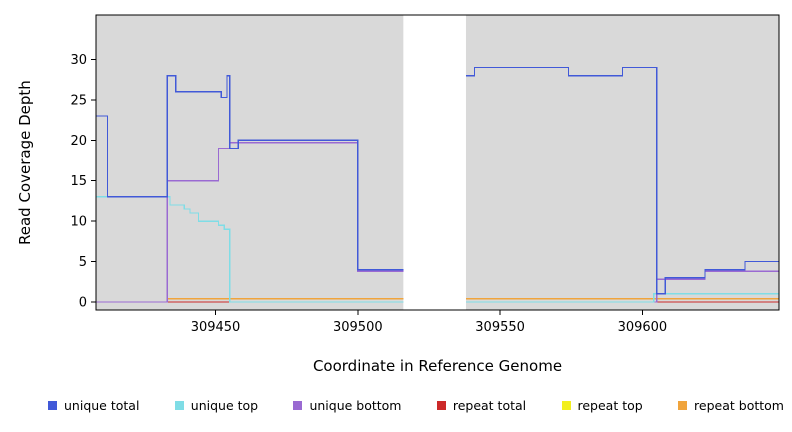  What do you see at coordinates (437, 366) in the screenshot?
I see `x-axis-label: Coordinate in Reference Genome` at bounding box center [437, 366].